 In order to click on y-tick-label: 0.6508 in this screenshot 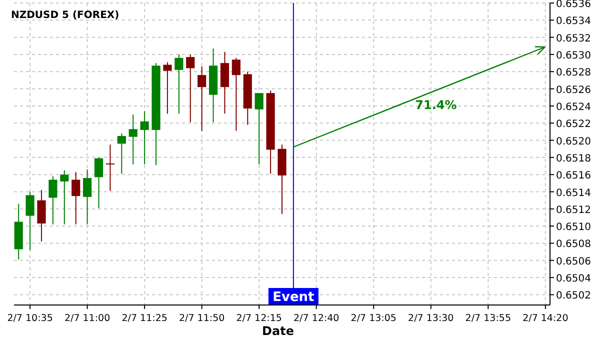, I will do `click(573, 244)`.